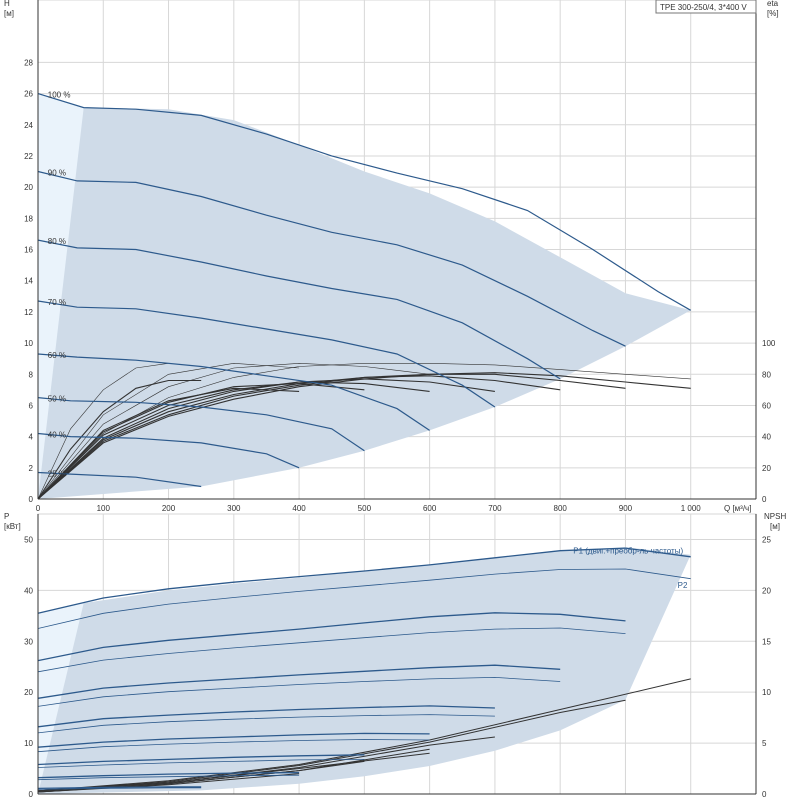 Image resolution: width=800 pixels, height=800 pixels. What do you see at coordinates (57, 399) in the screenshot?
I see `speed-label: 50 %` at bounding box center [57, 399].